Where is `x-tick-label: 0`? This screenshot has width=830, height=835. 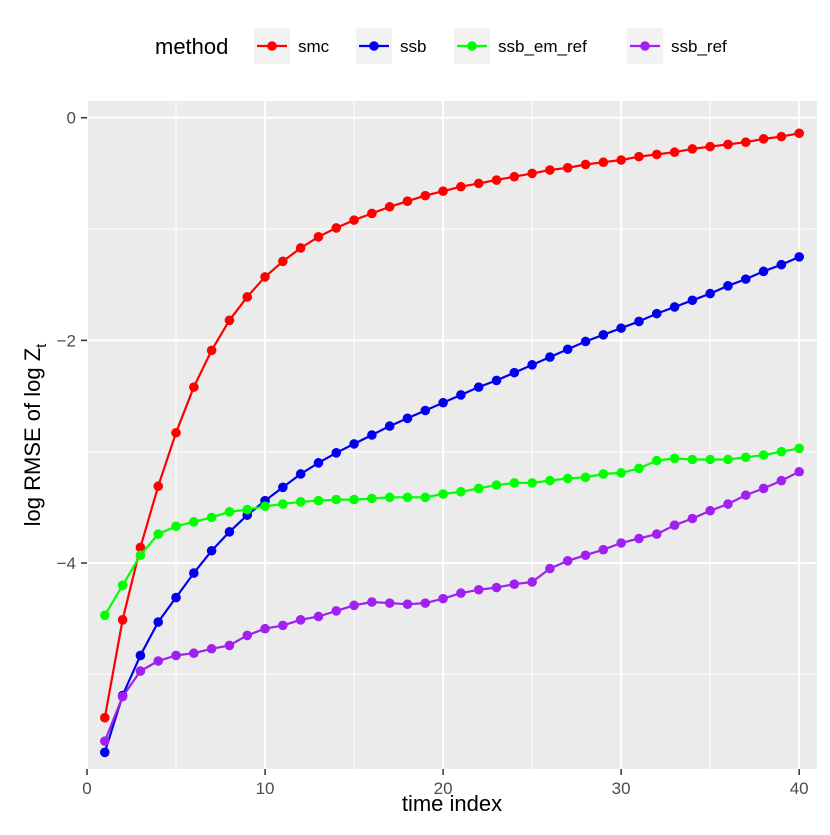 x-tick-label: 0 is located at coordinates (86, 788).